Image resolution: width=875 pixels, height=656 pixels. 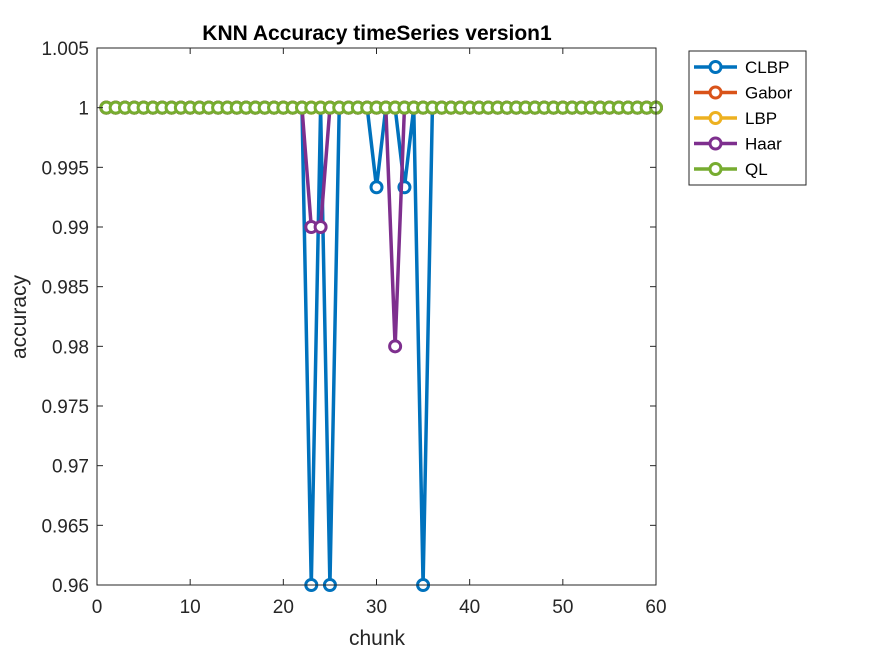 I want to click on y-tick-label: 0.995, so click(x=65, y=168).